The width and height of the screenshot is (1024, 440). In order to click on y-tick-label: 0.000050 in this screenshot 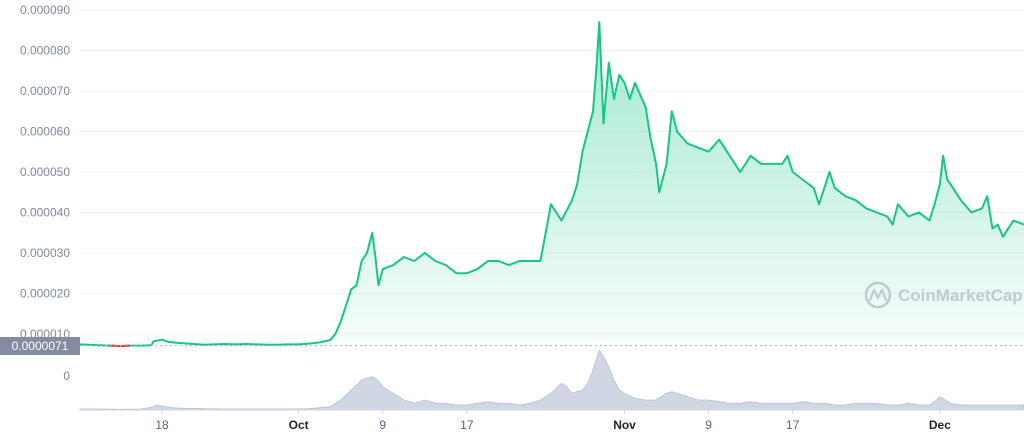, I will do `click(45, 172)`.